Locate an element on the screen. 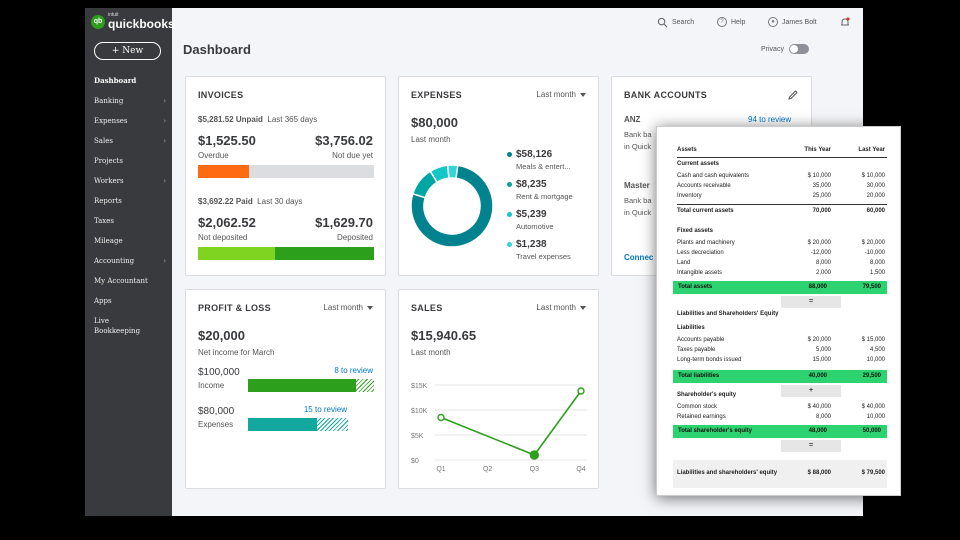  unpaid-bar is located at coordinates (286, 171).